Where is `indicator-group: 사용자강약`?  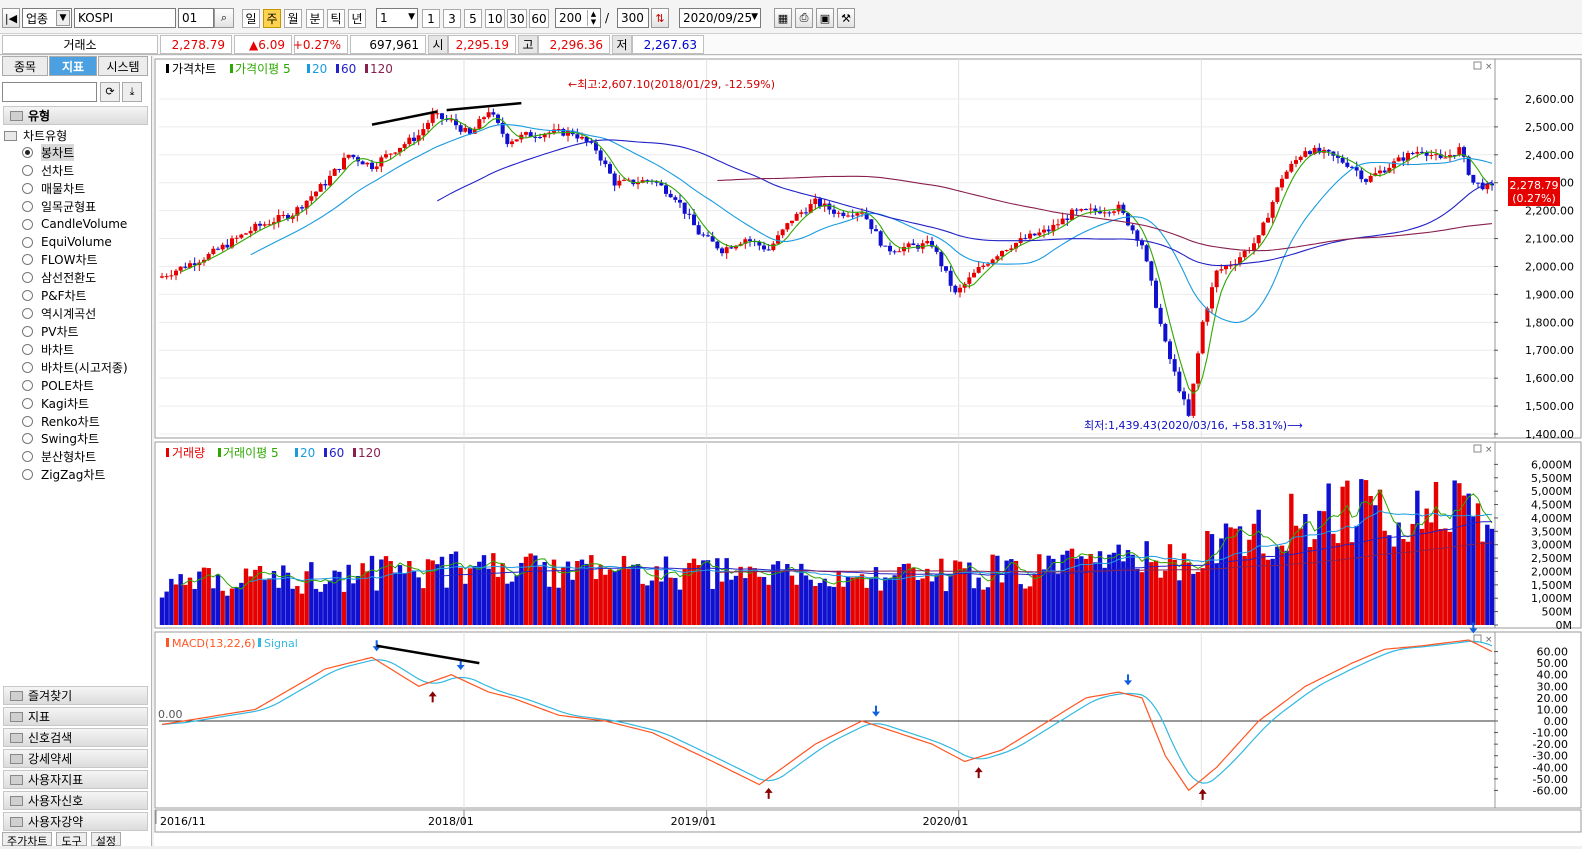 indicator-group: 사용자강약 is located at coordinates (75, 821).